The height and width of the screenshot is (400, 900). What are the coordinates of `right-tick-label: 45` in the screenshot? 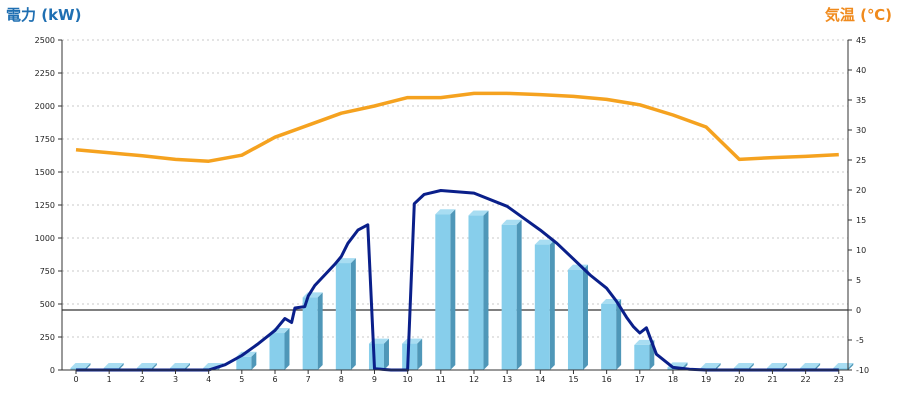 It's located at (861, 40).